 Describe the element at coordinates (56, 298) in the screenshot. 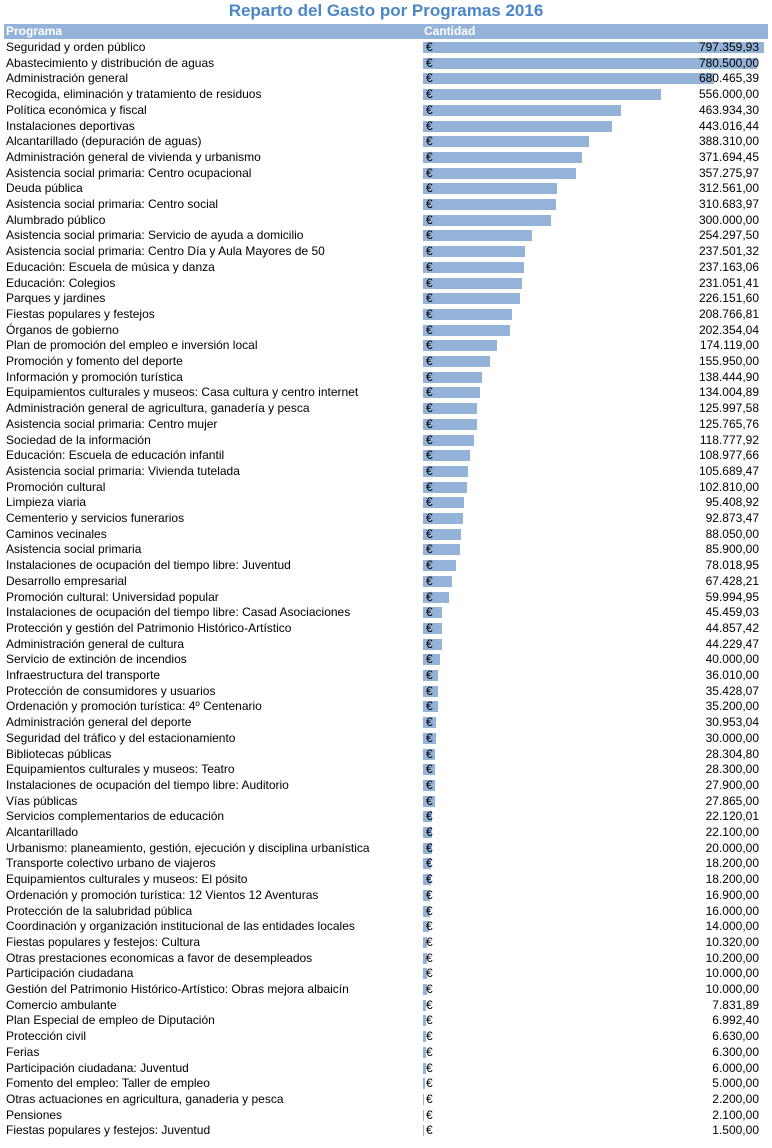

I see `row-label: Parques y jardines` at that location.